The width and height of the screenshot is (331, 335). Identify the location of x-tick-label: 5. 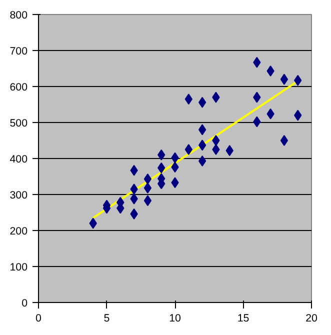
(107, 318).